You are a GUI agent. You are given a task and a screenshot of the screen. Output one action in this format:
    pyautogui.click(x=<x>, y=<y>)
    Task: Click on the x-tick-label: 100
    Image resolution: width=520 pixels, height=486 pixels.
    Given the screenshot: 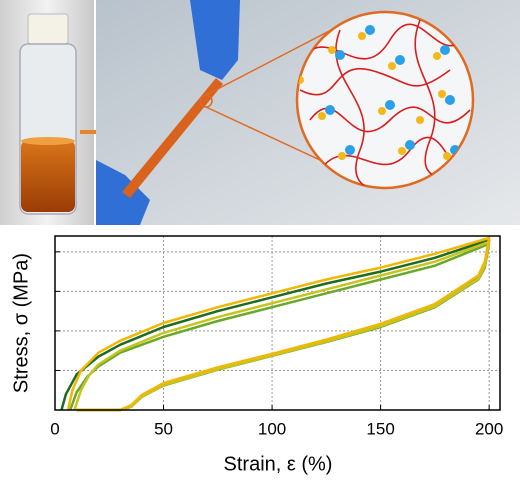 What is the action you would take?
    pyautogui.click(x=272, y=428)
    